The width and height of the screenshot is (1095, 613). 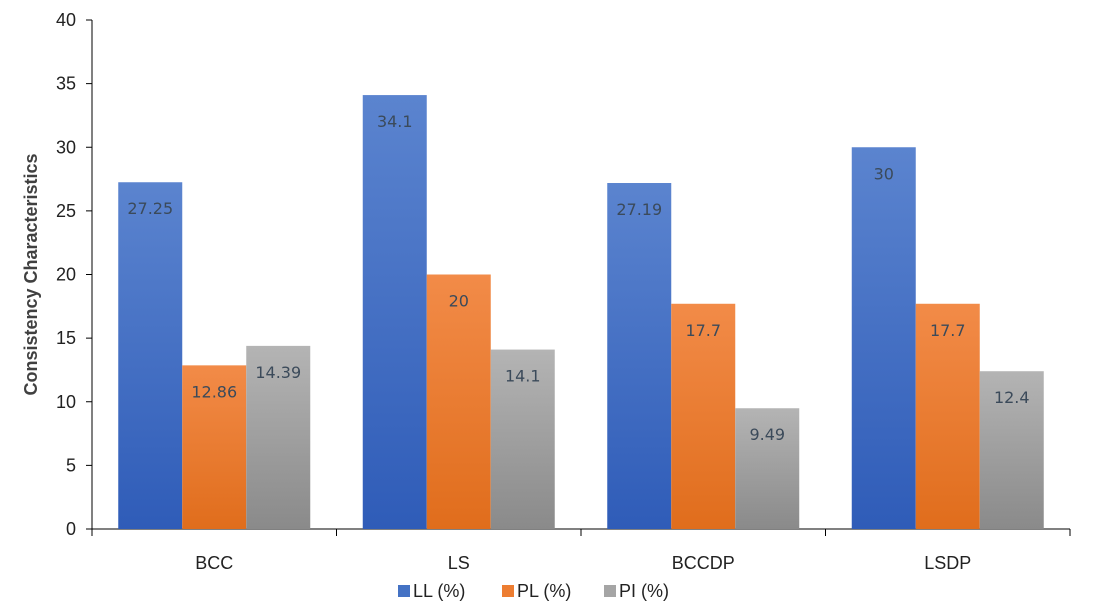 I want to click on data-label: 30, so click(x=884, y=173).